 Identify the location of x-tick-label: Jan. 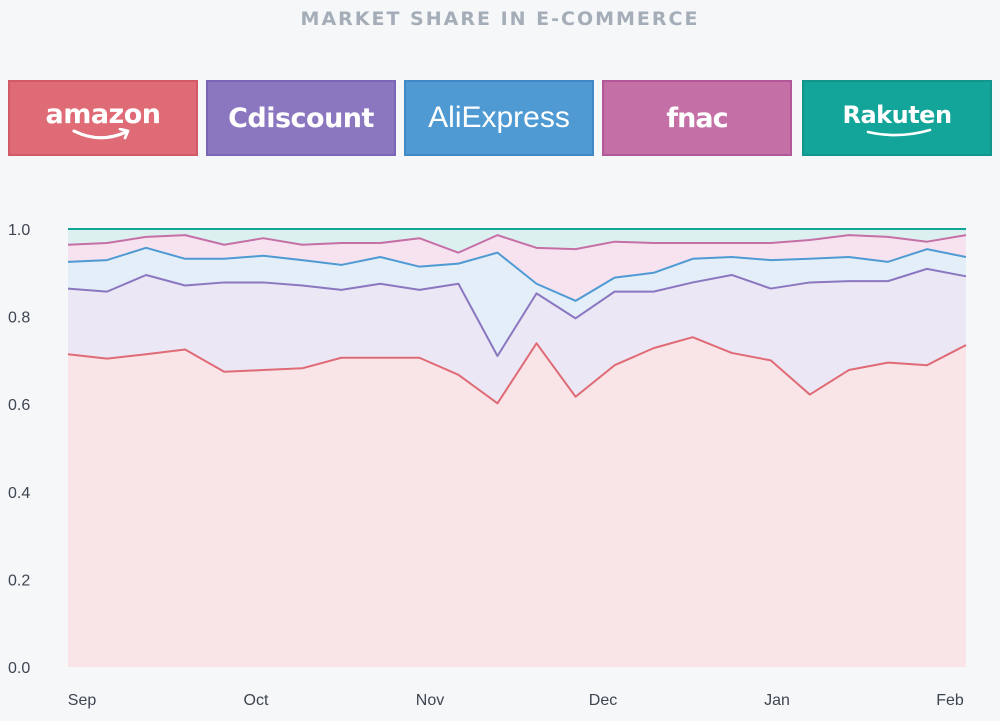
(777, 700).